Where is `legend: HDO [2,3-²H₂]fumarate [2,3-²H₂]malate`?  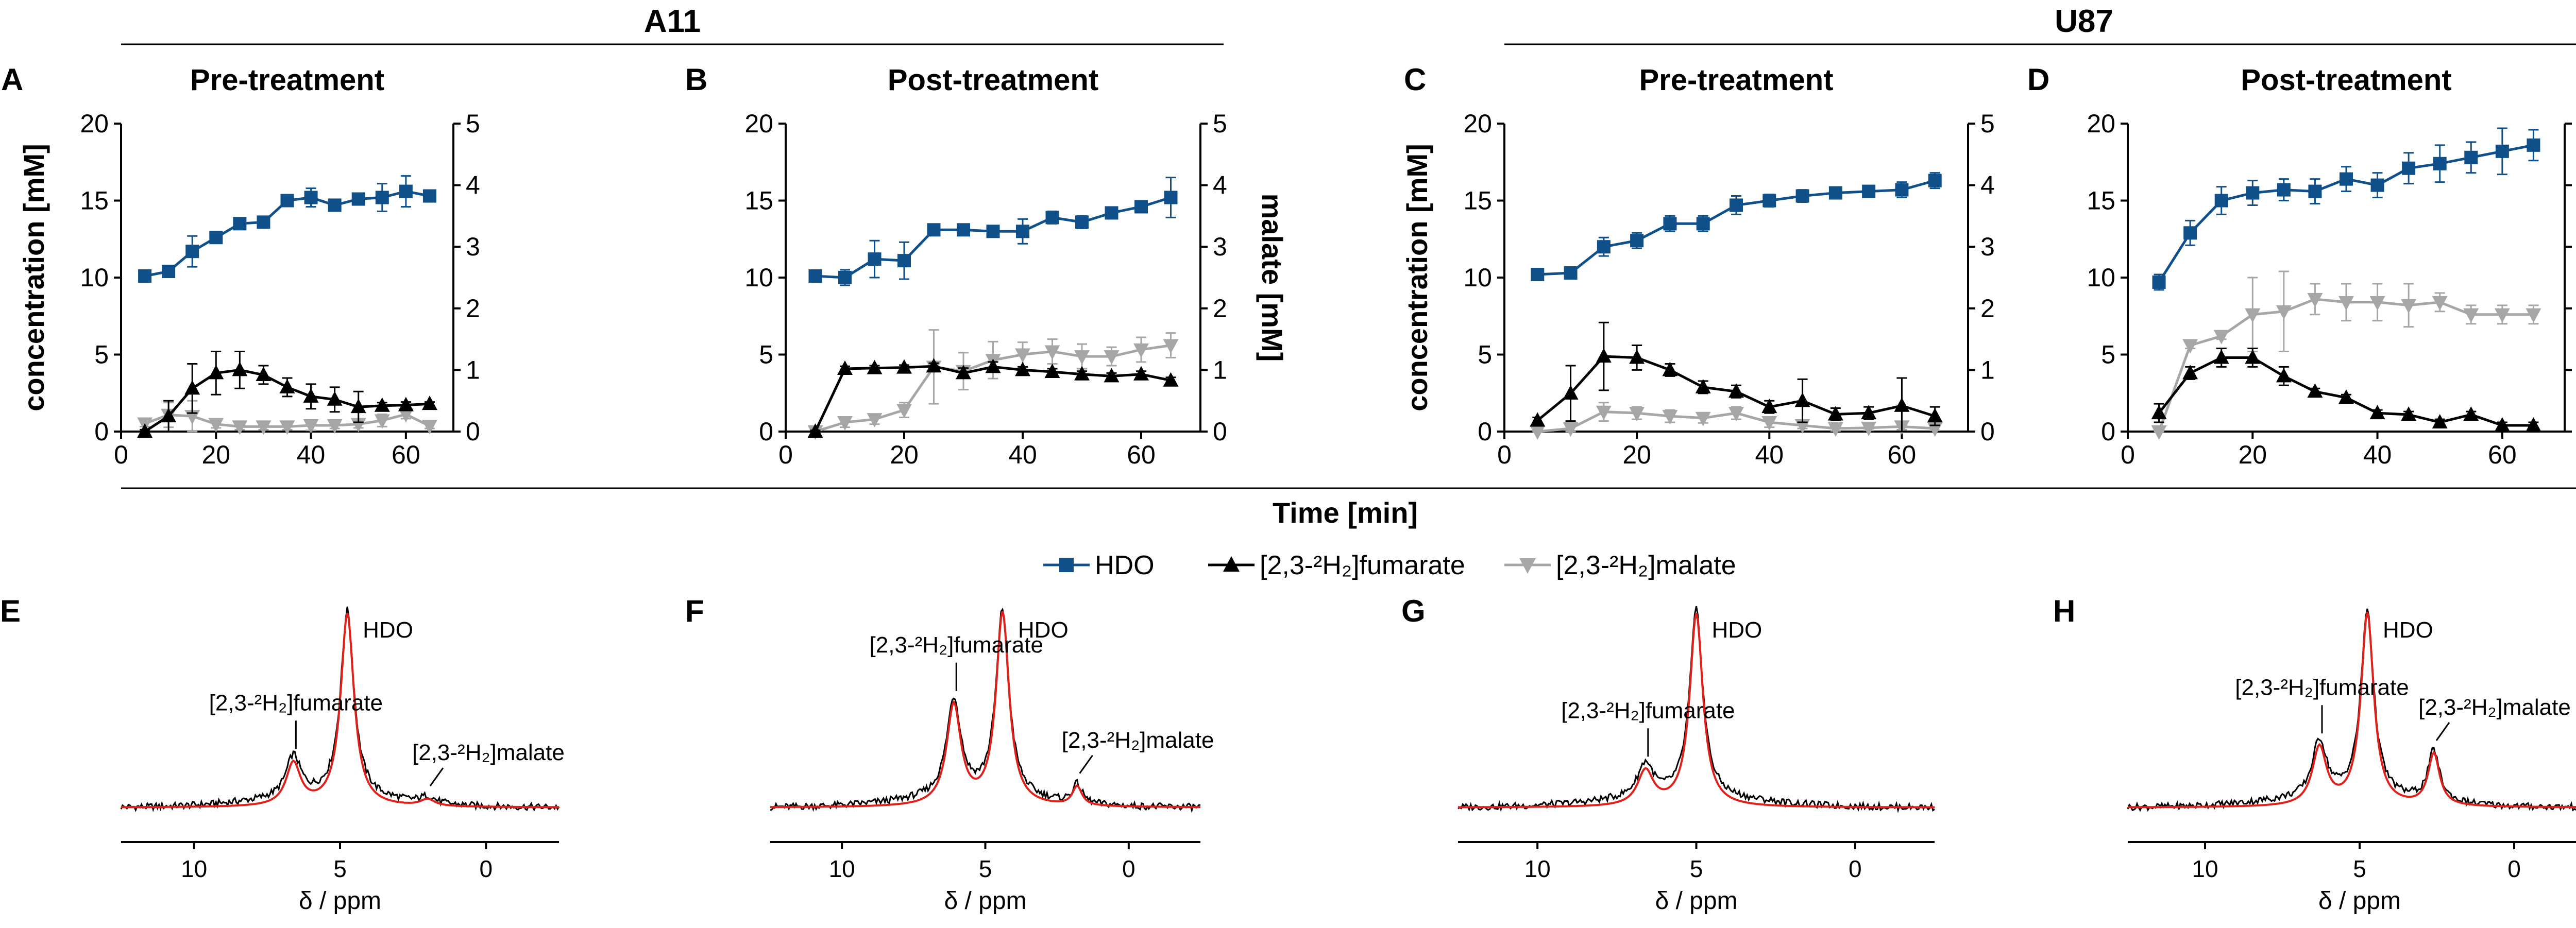 legend: HDO [2,3-²H₂]fumarate [2,3-²H₂]malate is located at coordinates (1389, 565).